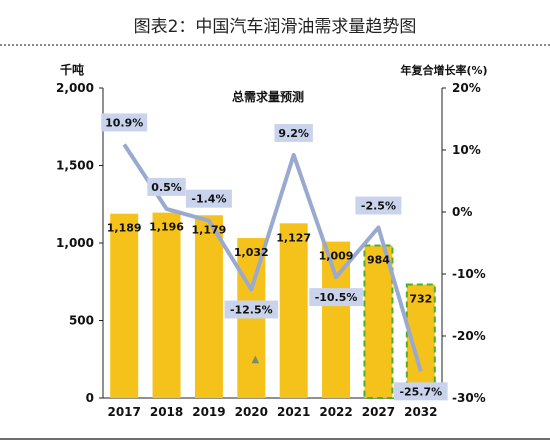 The height and width of the screenshot is (448, 550). What do you see at coordinates (466, 88) in the screenshot?
I see `right-tick-label: 20%` at bounding box center [466, 88].